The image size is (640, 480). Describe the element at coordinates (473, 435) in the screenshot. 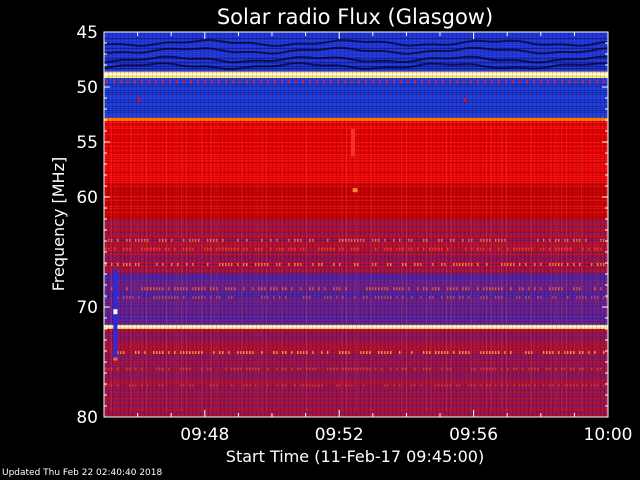

I see `x-tick-label: 09:56` at that location.